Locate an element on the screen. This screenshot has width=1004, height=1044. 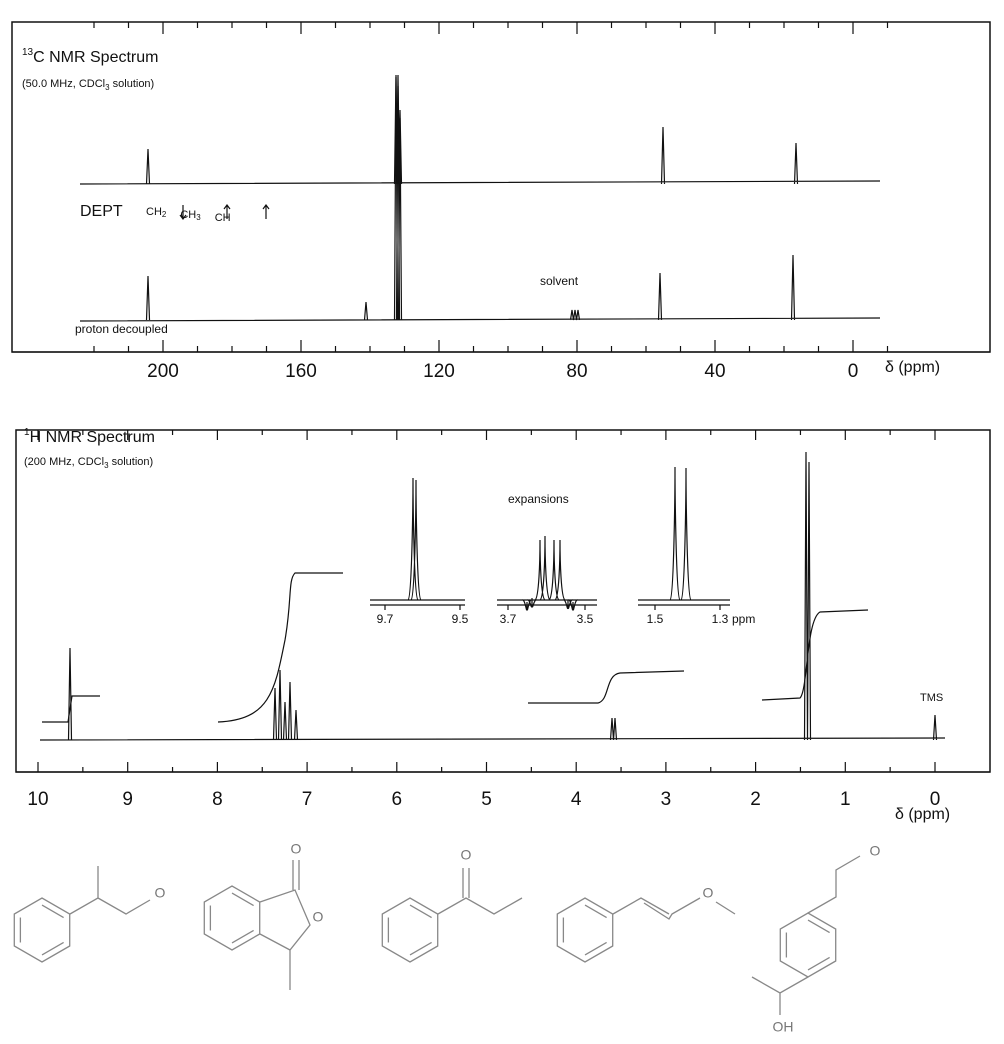
h1-tick-label: 6 is located at coordinates (397, 799).